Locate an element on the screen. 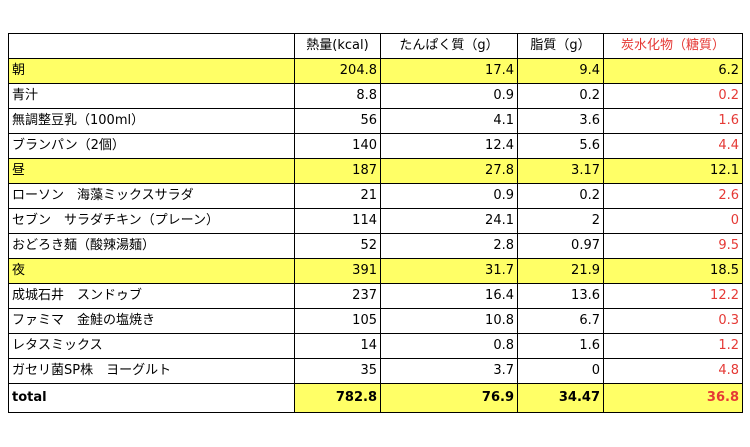 This screenshot has height=447, width=750. cell-carb: 4.8 is located at coordinates (673, 371).